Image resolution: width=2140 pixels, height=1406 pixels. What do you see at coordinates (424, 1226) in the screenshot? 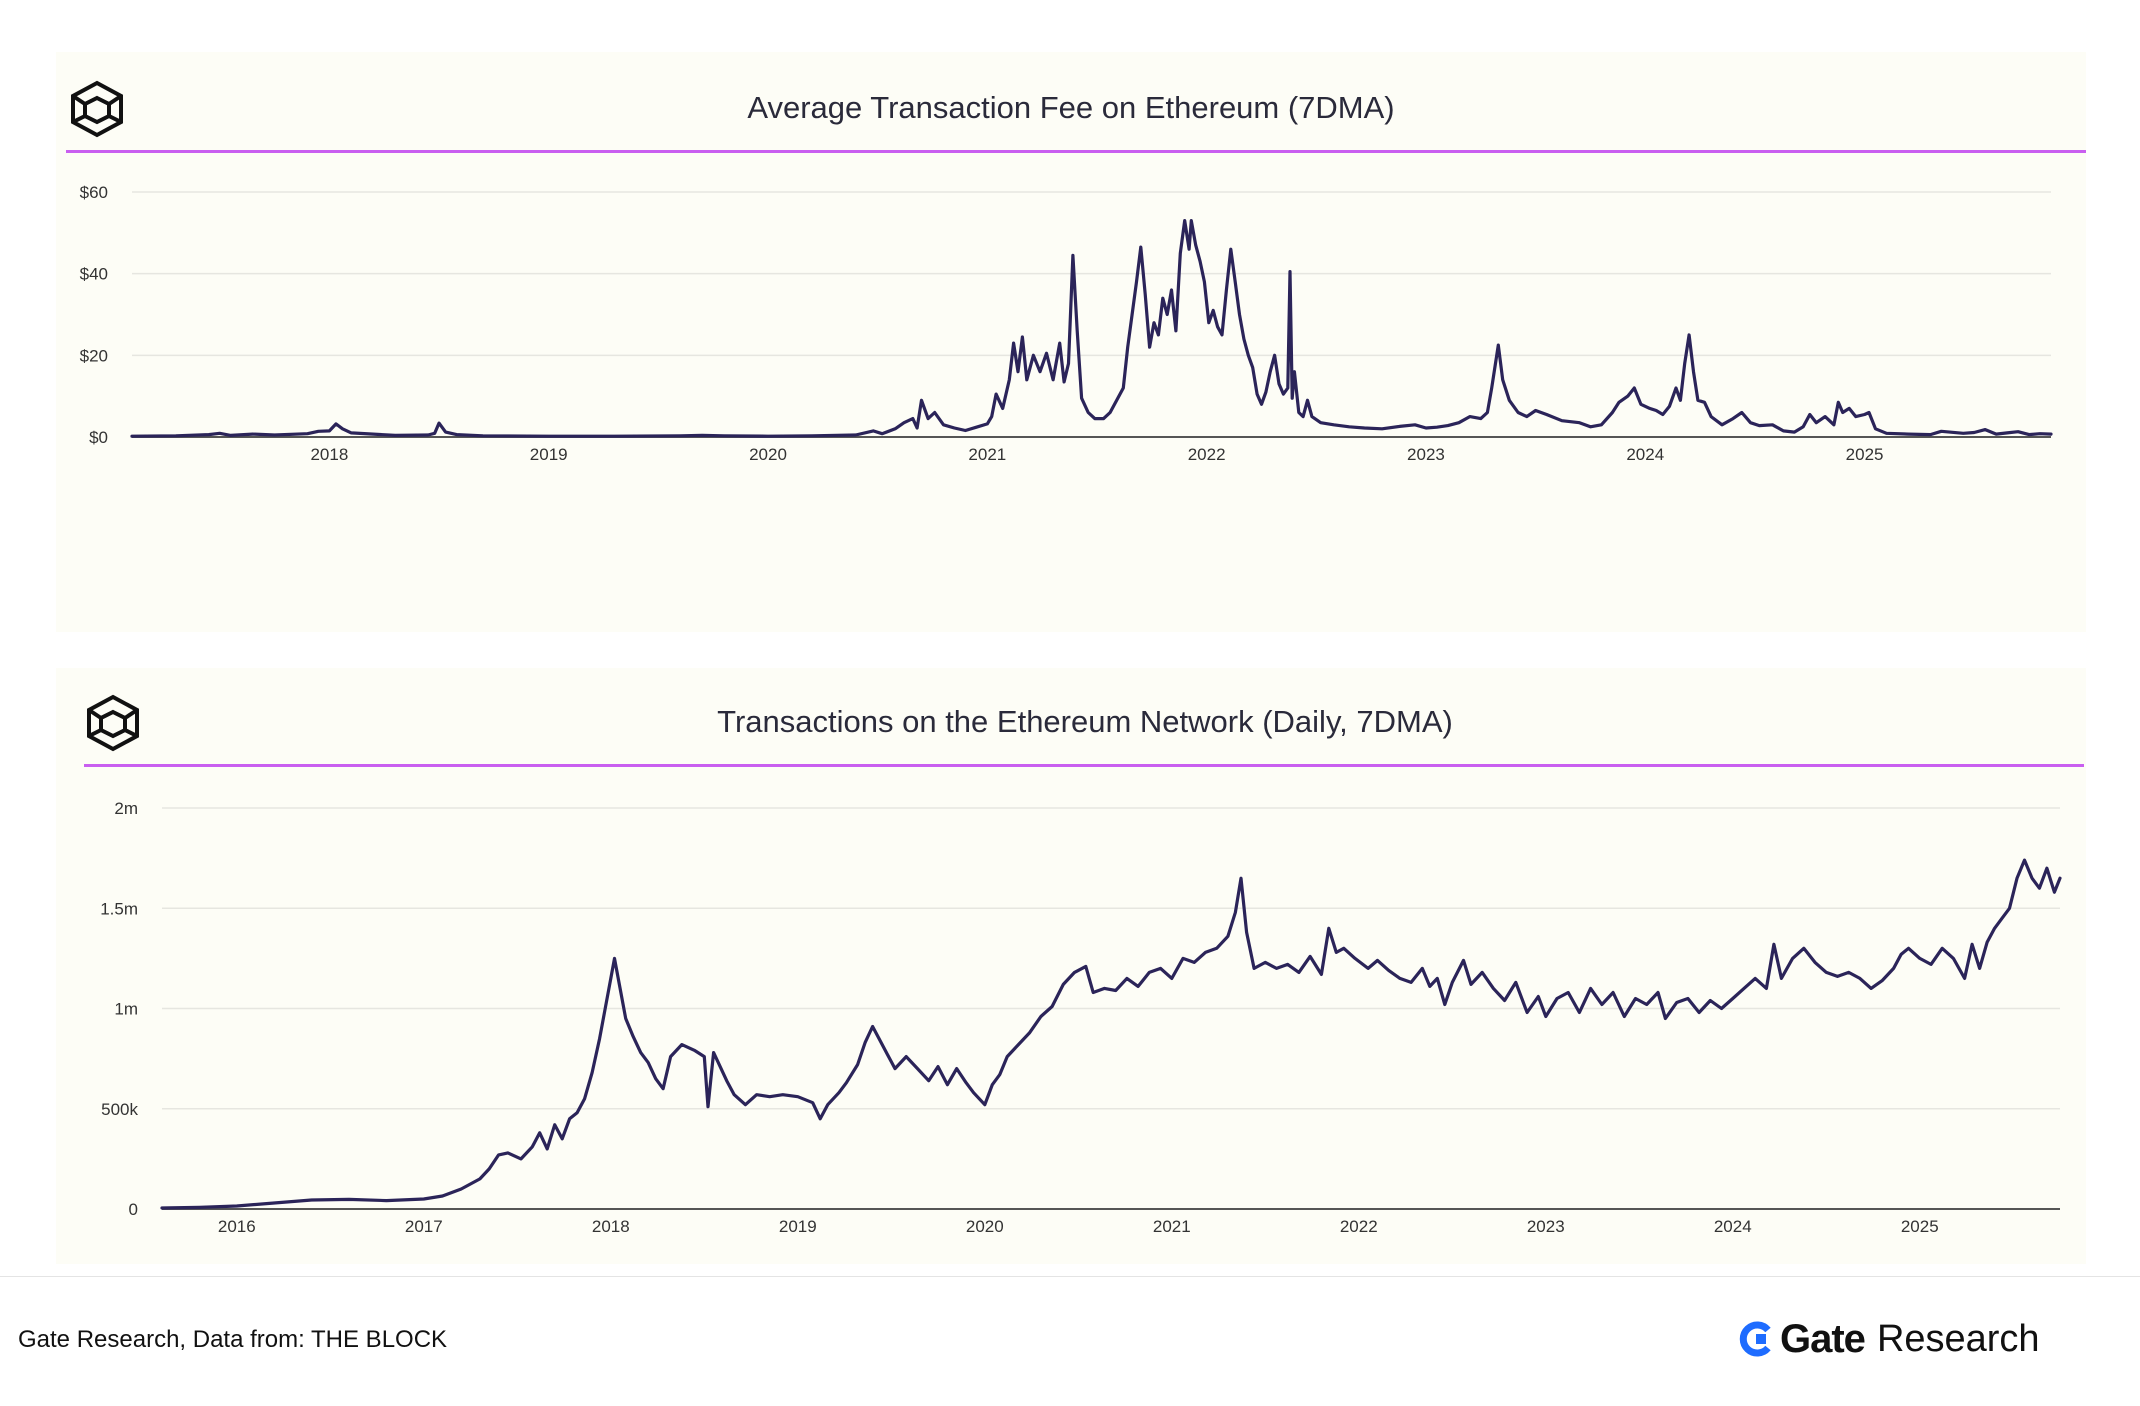
I see `x-tick-label: 2017` at bounding box center [424, 1226].